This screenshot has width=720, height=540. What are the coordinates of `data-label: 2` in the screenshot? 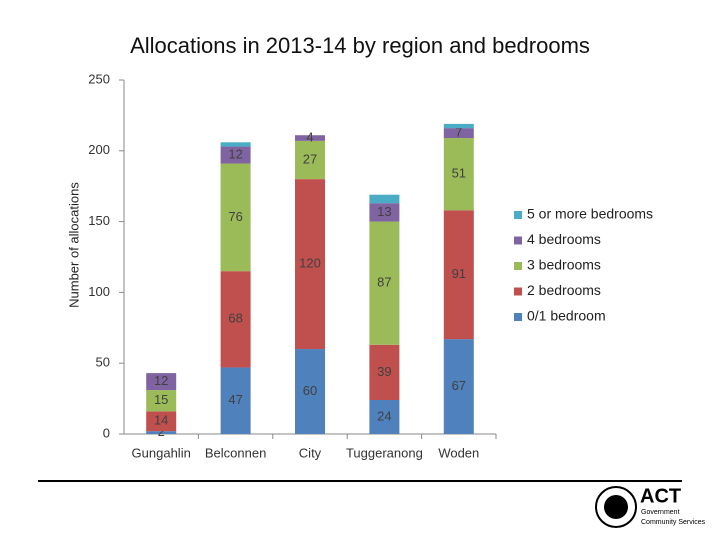 It's located at (161, 431).